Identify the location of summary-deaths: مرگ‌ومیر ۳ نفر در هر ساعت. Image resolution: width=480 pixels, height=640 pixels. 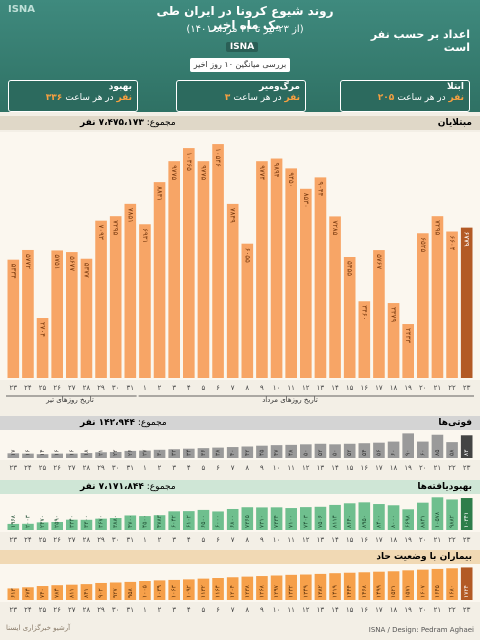
(241, 96).